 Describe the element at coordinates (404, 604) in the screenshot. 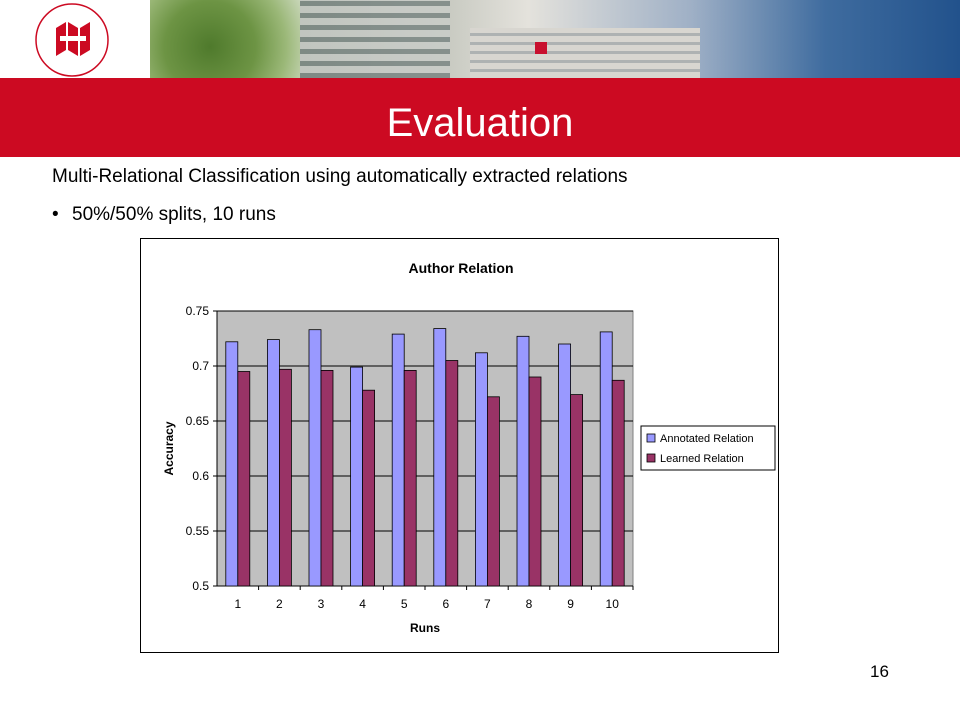

I see `x-tick-label: 5` at that location.